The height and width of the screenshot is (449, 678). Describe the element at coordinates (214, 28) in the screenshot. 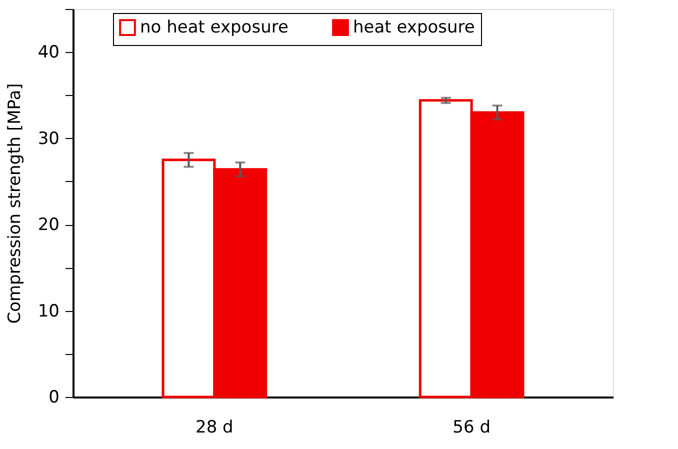

I see `legend-label: no heat exposure` at that location.